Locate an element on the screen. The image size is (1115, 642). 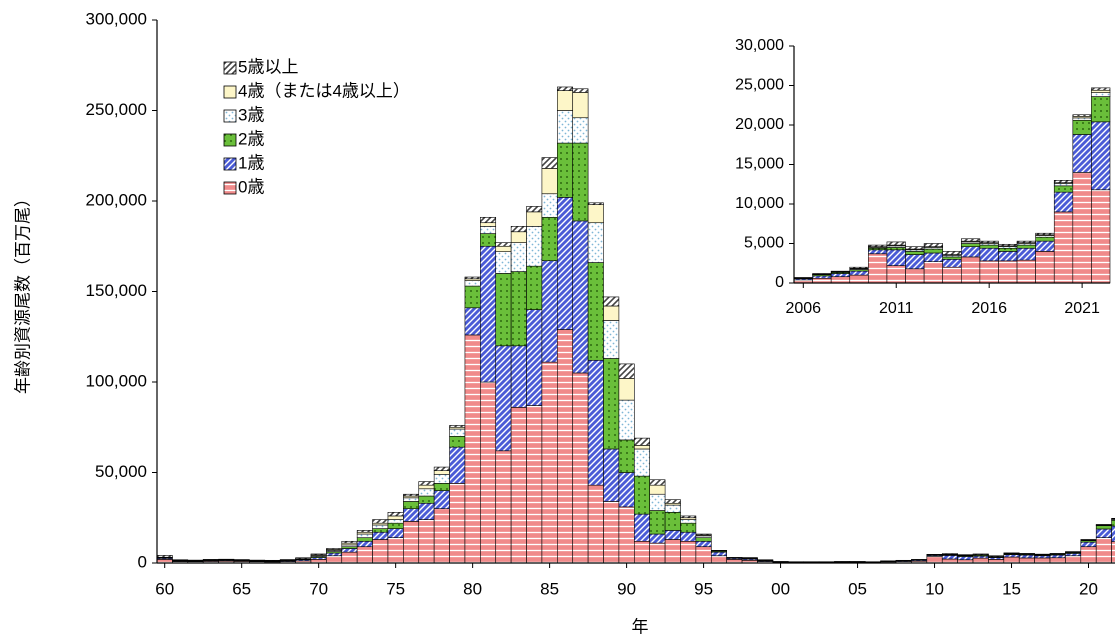
y-tick-label: 300,000 is located at coordinates (116, 18).